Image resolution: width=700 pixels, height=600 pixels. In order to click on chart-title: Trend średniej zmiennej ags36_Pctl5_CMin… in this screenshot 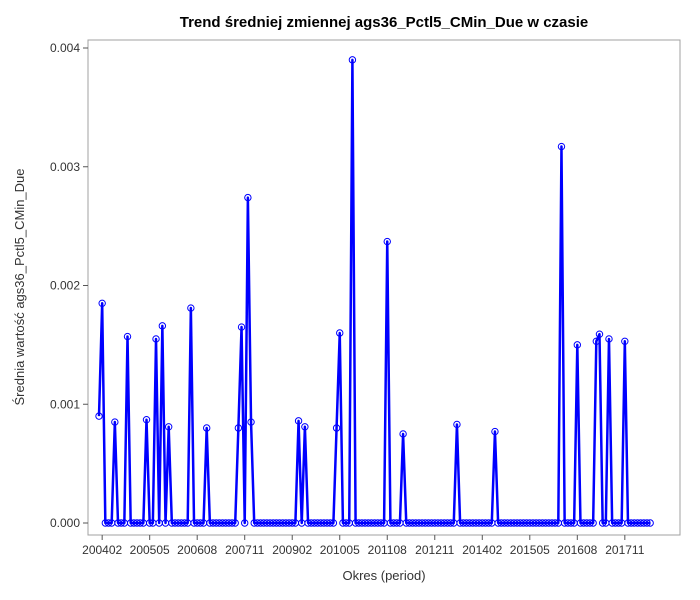, I will do `click(384, 22)`.